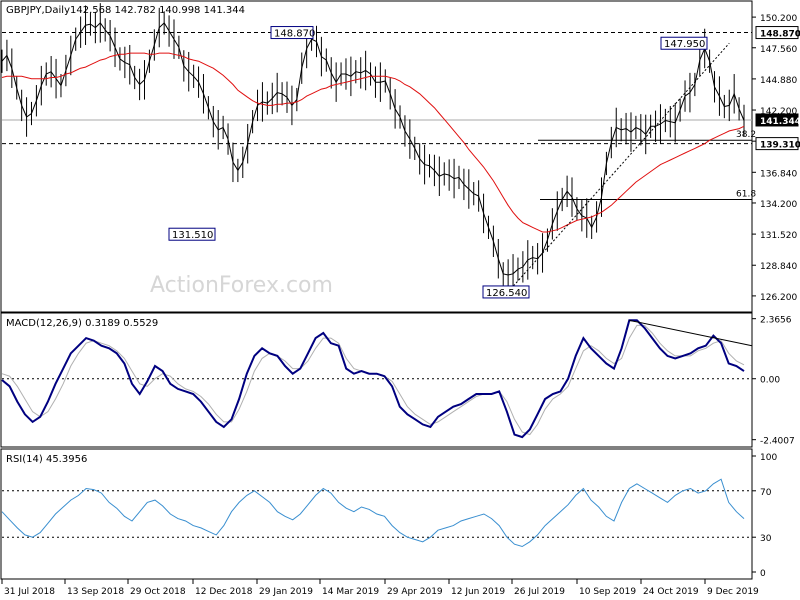  I want to click on fib-label-1: 61.8, so click(746, 194).